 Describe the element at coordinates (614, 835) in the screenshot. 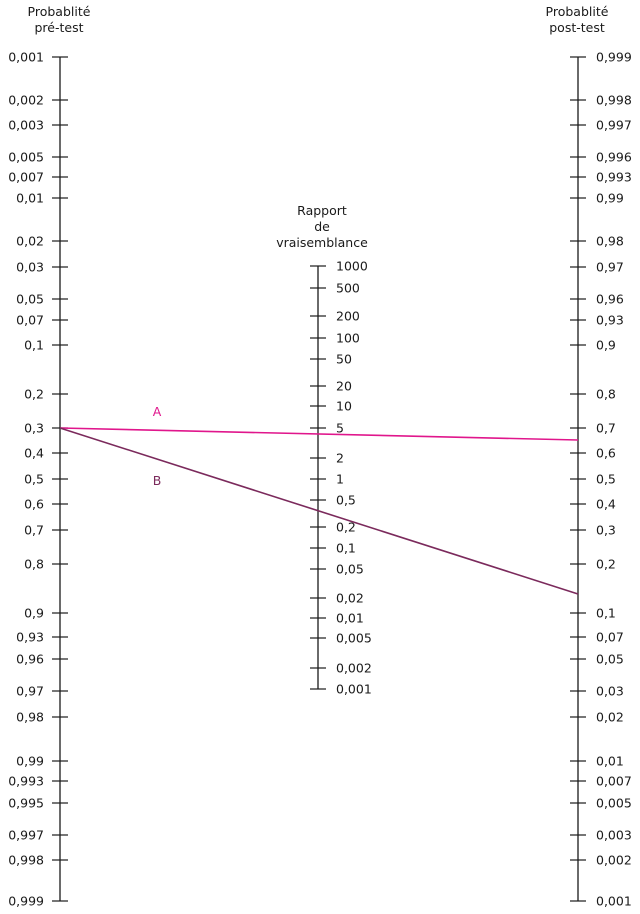

I see `posttest-tick-label: 0,003` at that location.